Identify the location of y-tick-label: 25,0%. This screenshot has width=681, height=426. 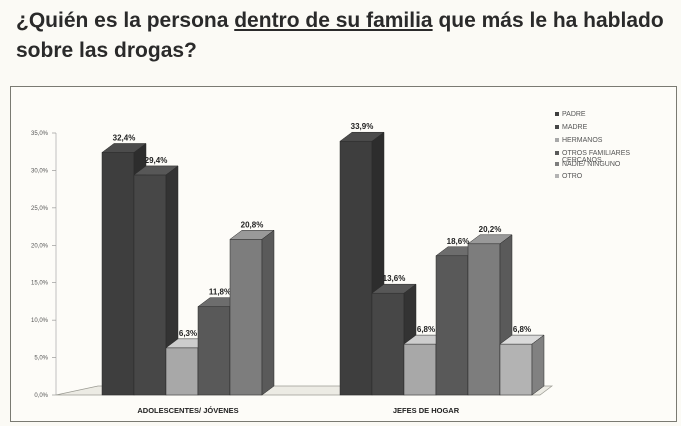
(40, 209).